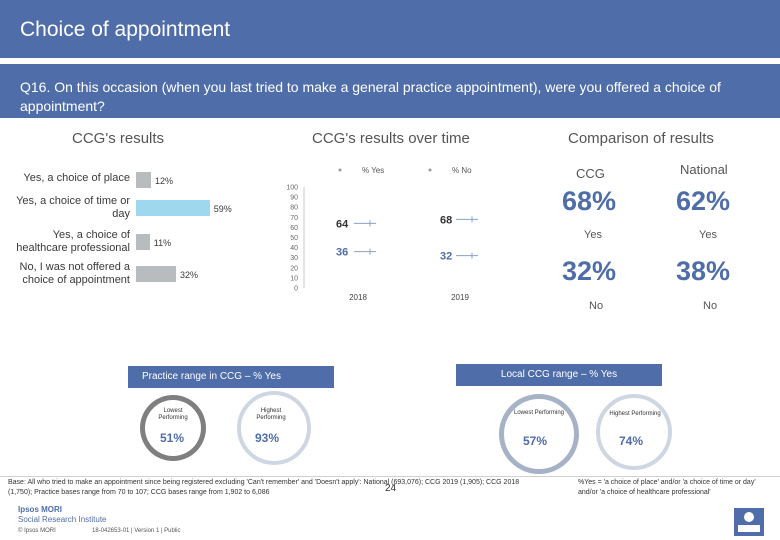 The image size is (780, 540). I want to click on local-lowest-value: 57%, so click(535, 441).